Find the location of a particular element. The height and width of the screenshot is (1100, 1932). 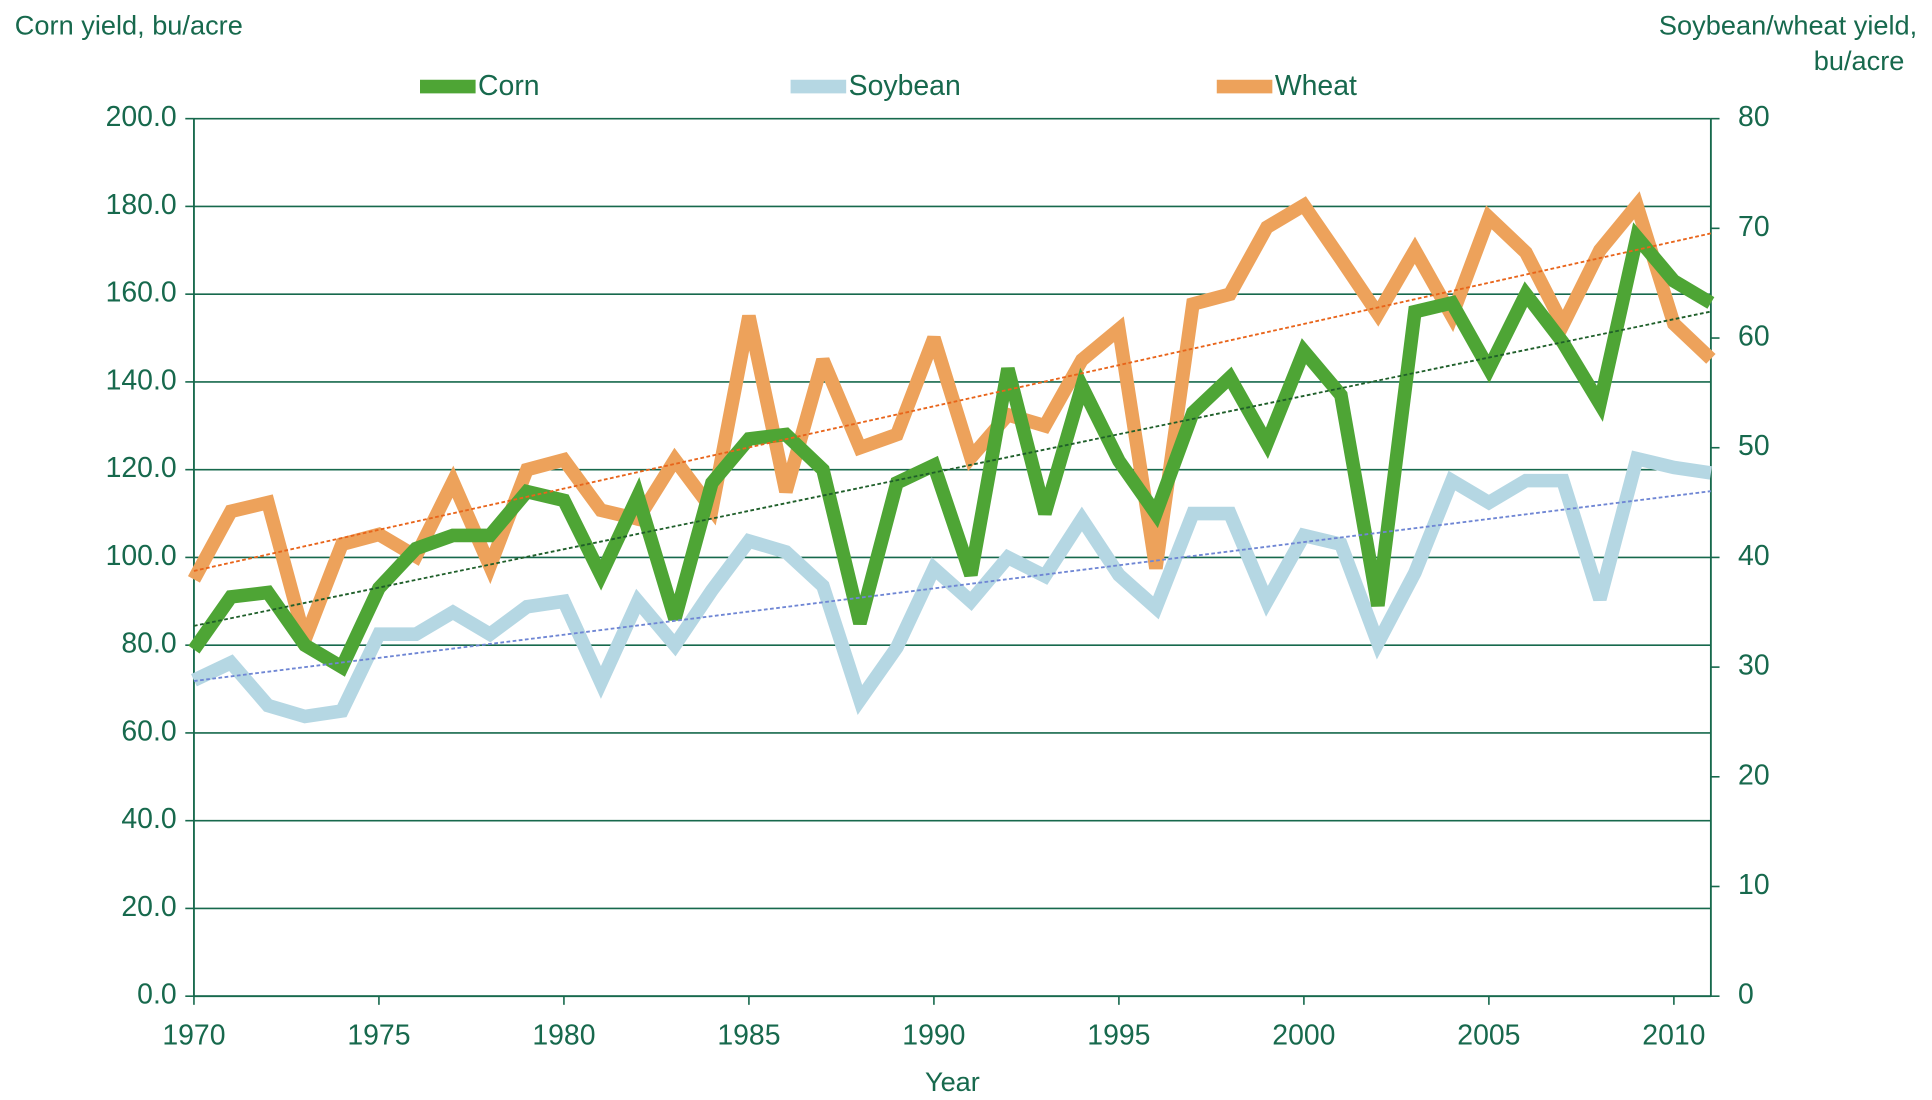

y2-tick-label: 30 is located at coordinates (1754, 666).